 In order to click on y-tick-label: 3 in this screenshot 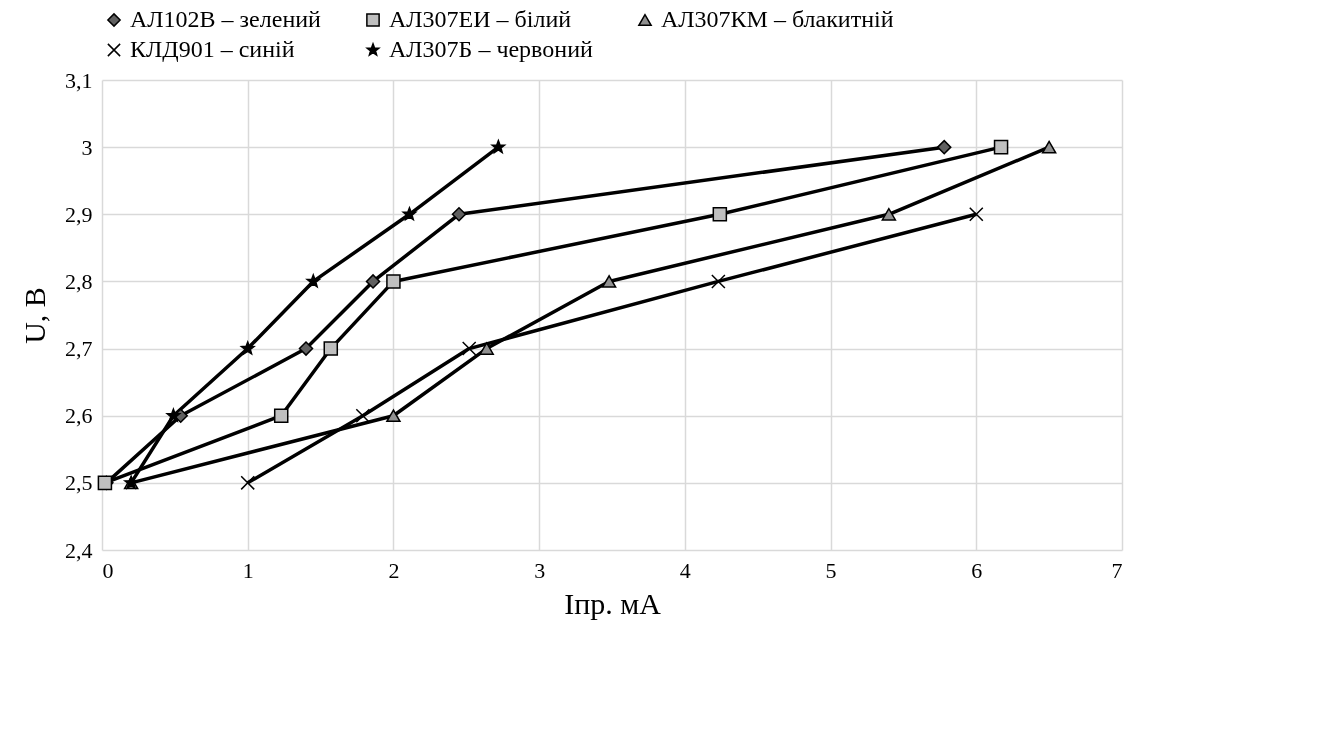, I will do `click(87, 147)`.